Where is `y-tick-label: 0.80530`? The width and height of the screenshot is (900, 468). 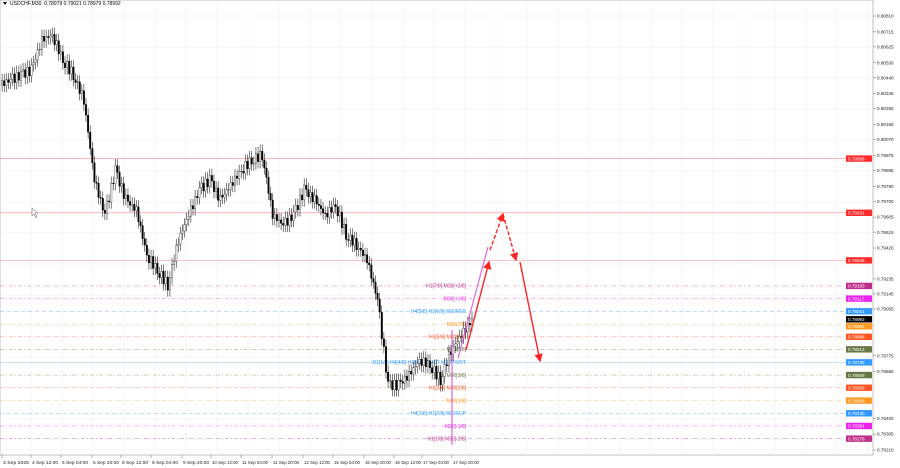 y-tick-label: 0.80530 is located at coordinates (885, 62).